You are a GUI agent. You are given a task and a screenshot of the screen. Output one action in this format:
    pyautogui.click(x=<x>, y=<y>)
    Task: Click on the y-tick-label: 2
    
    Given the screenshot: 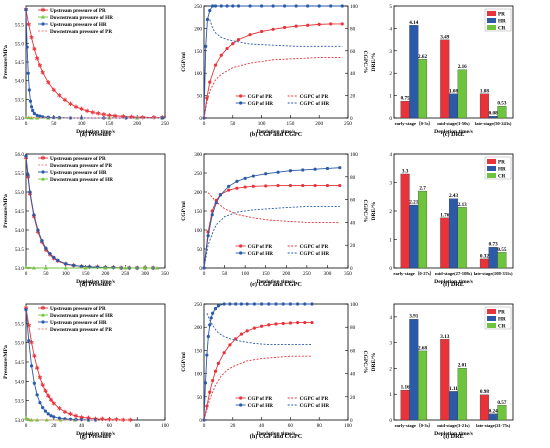 What is the action you would take?
    pyautogui.click(x=390, y=369)
    